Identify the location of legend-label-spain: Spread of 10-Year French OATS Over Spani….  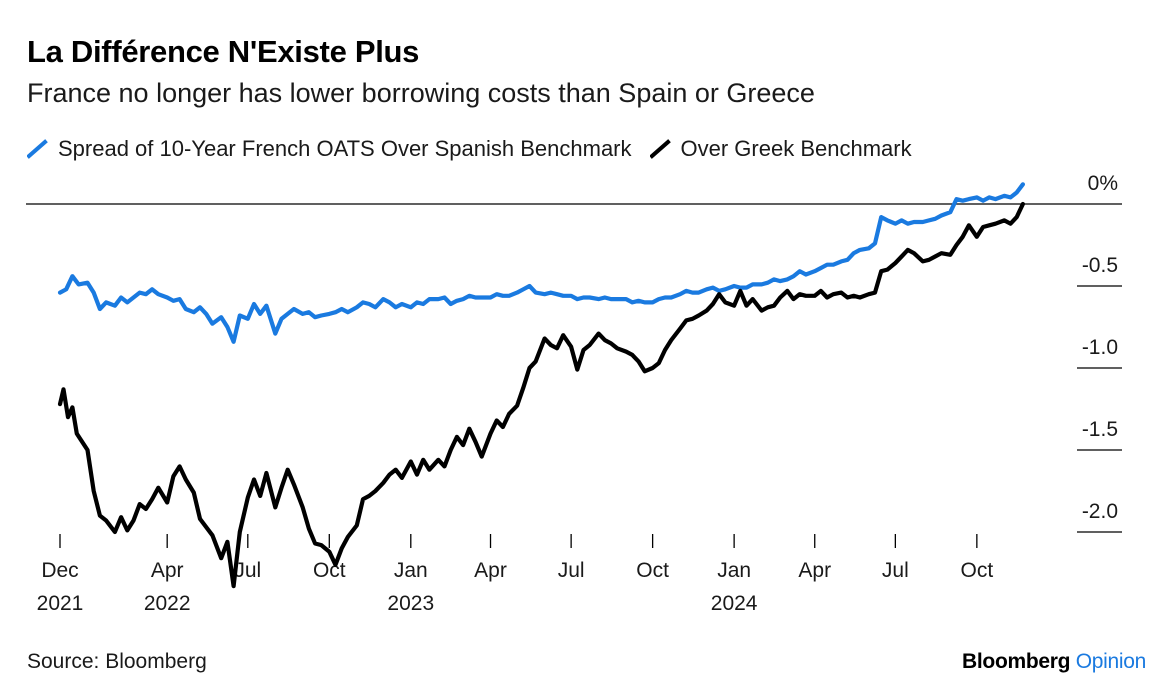
(345, 148).